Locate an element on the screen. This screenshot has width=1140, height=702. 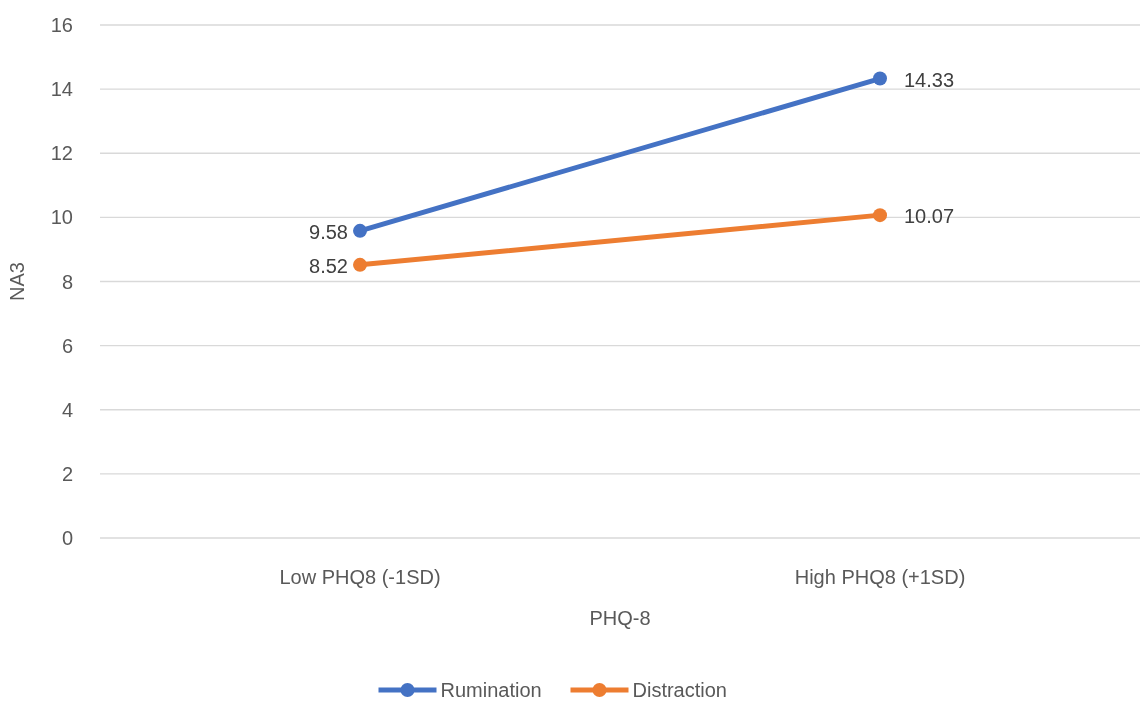
y-tick-label: 12 is located at coordinates (61, 153).